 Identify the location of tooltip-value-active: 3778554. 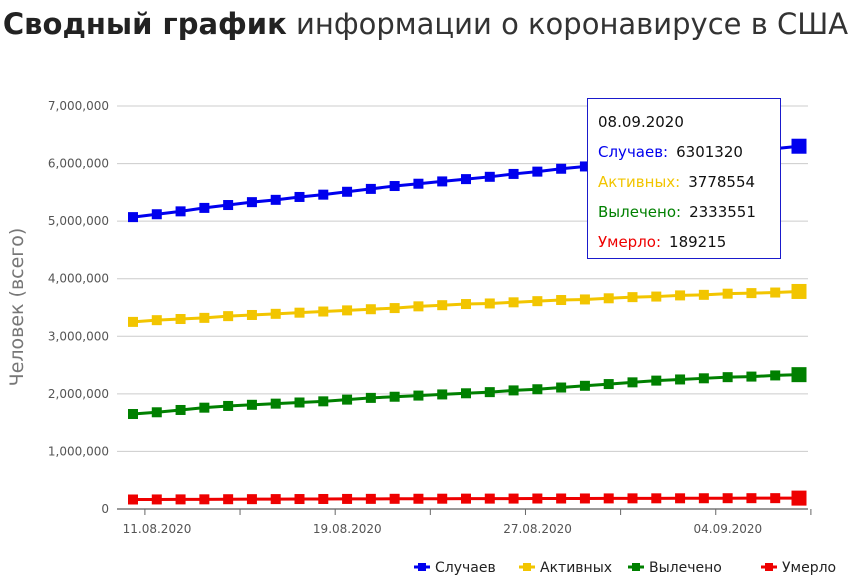
(722, 182).